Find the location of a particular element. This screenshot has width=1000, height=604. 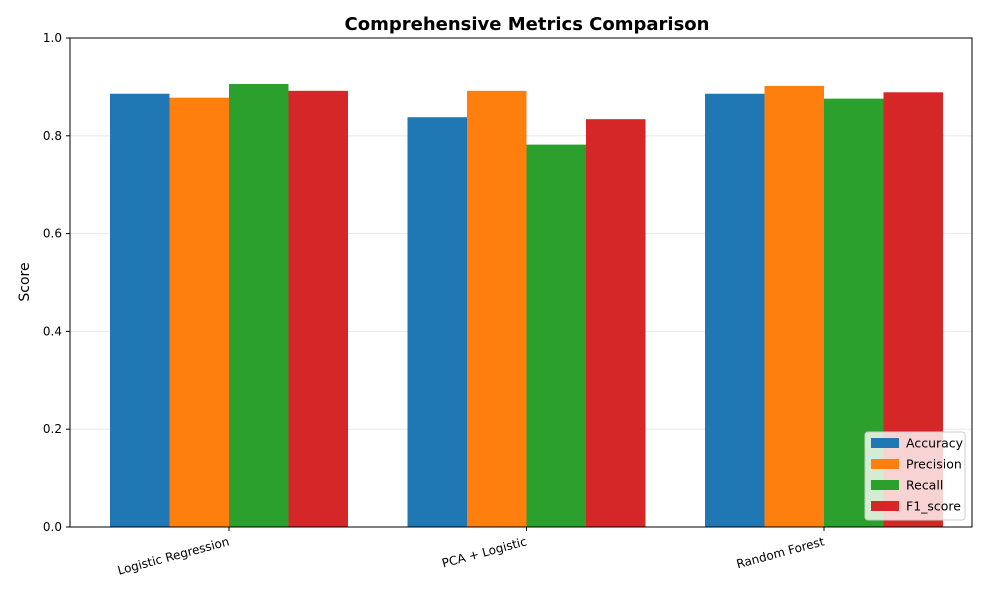

y-tick-label: 0.2 is located at coordinates (52, 429).